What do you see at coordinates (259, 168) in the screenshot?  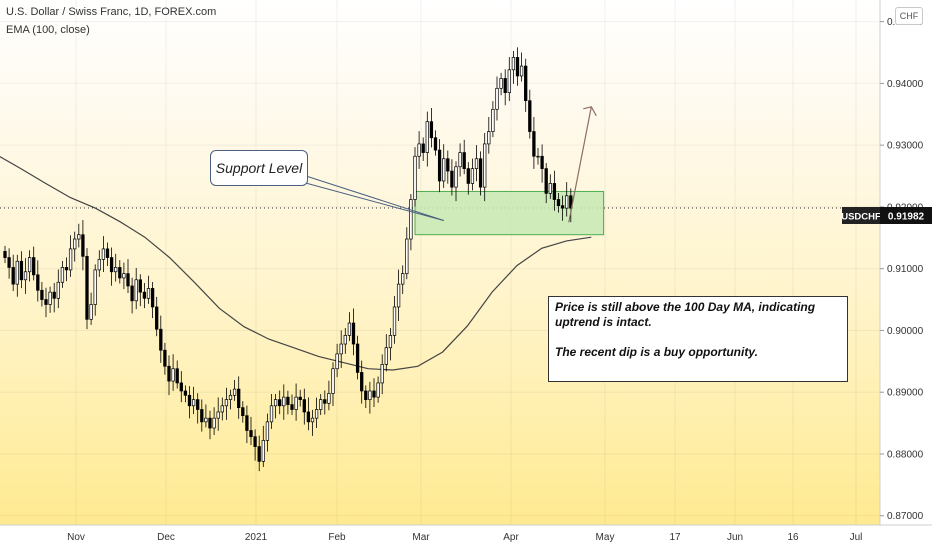 I see `support-level-callout: Support Level` at bounding box center [259, 168].